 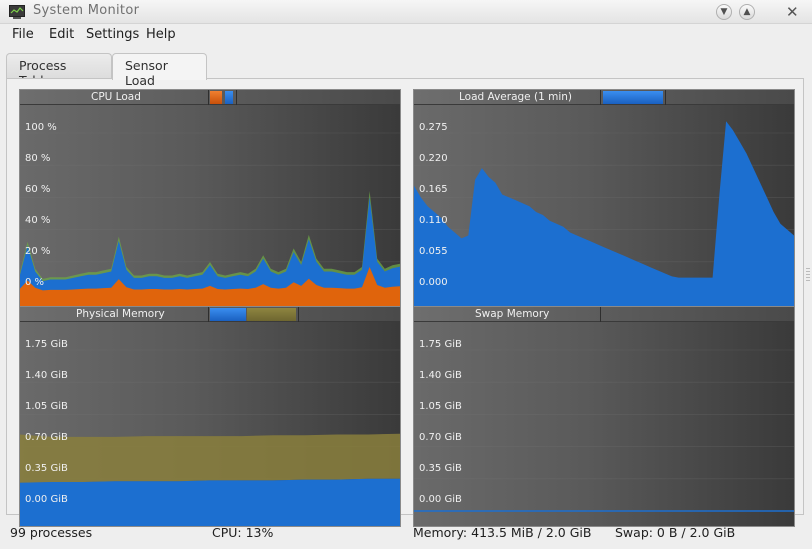 What do you see at coordinates (502, 532) in the screenshot?
I see `status-memory: Memory: 413.5 MiB / 2.0 GiB` at bounding box center [502, 532].